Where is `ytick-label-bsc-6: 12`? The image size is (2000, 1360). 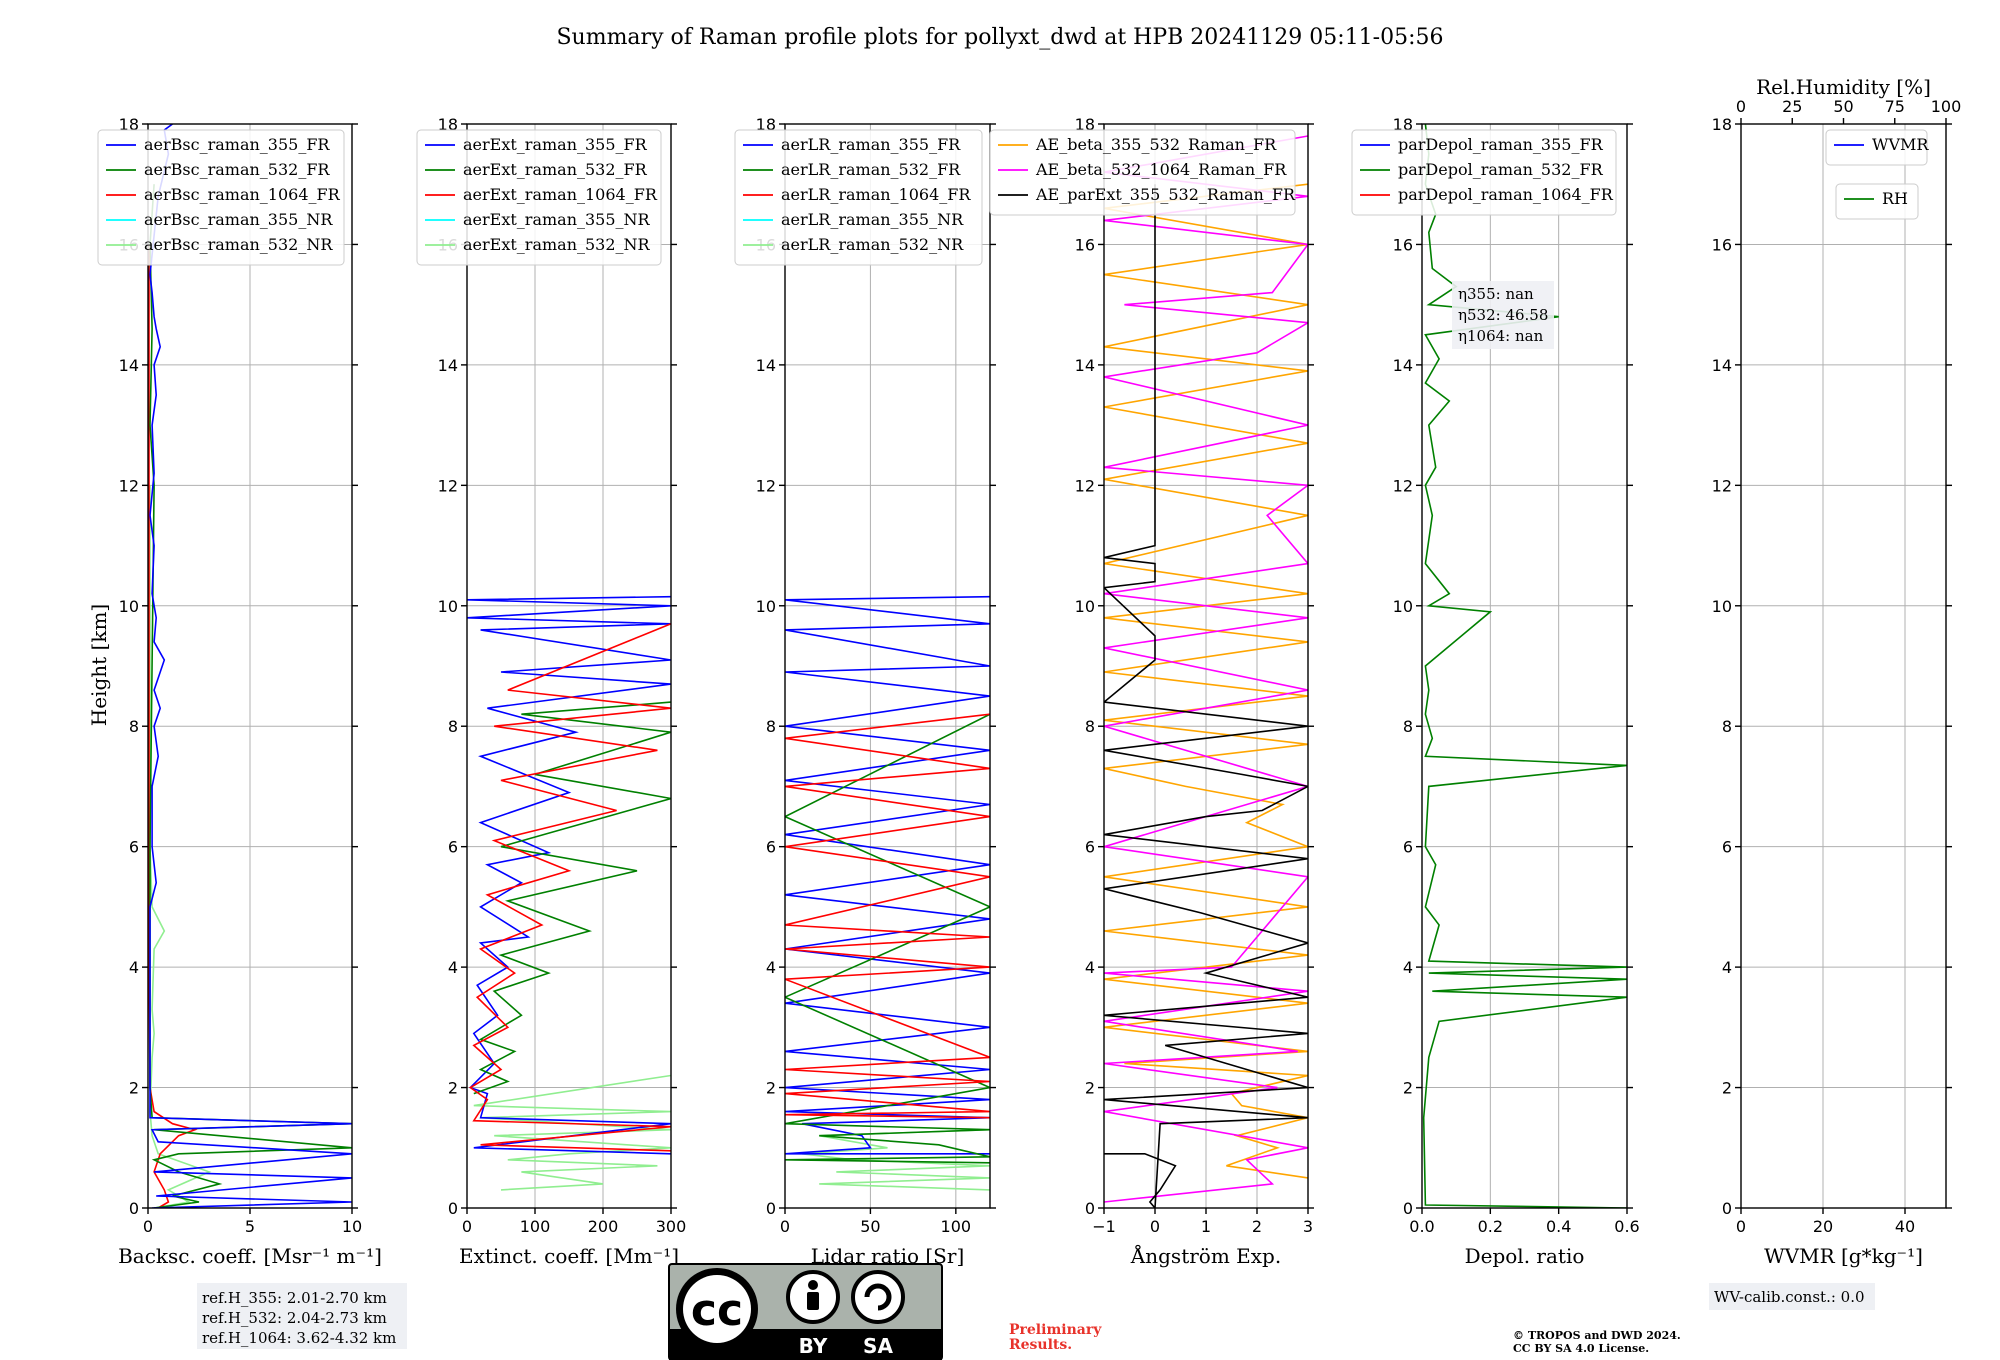 ytick-label-bsc-6: 12 is located at coordinates (129, 485).